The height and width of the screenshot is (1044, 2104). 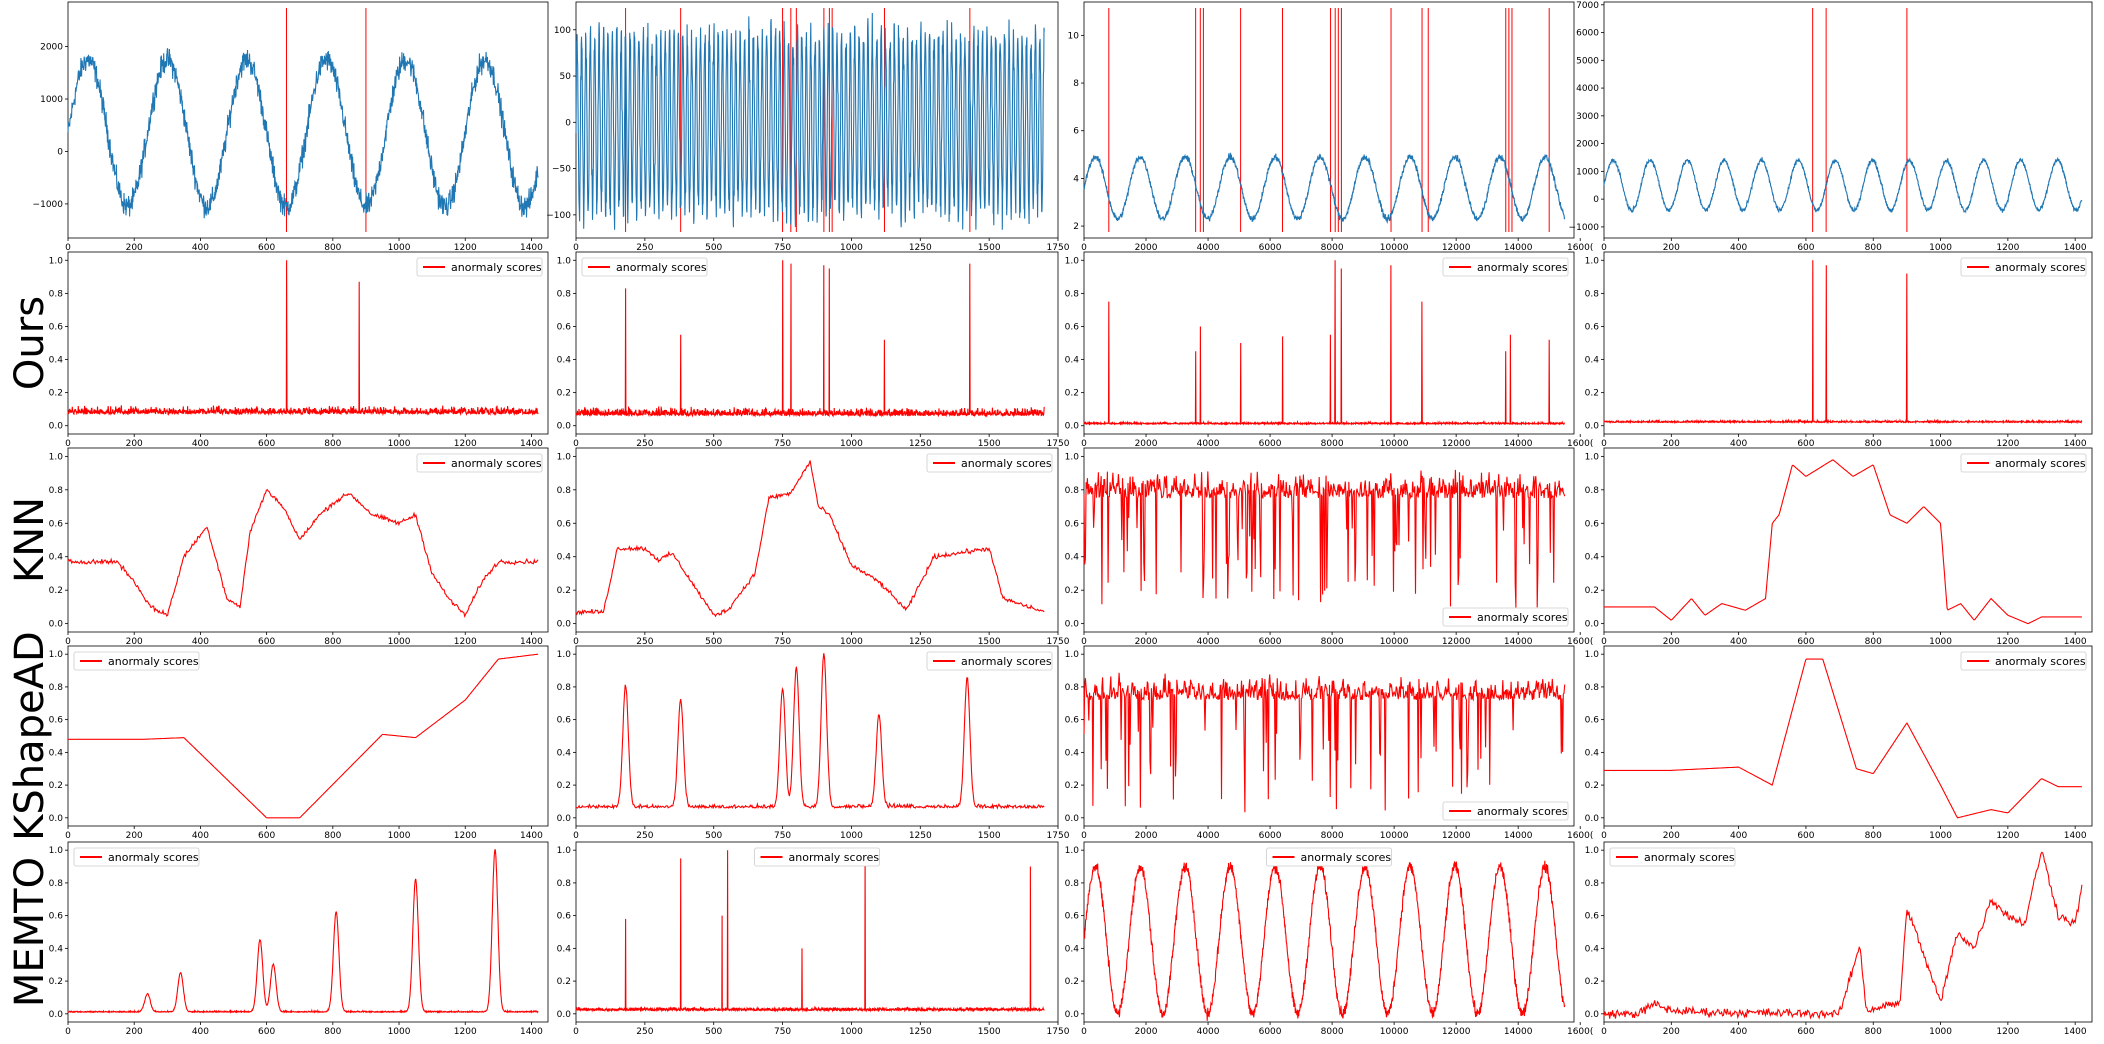 What do you see at coordinates (644, 1032) in the screenshot?
I see `x-tick-label: 250` at bounding box center [644, 1032].